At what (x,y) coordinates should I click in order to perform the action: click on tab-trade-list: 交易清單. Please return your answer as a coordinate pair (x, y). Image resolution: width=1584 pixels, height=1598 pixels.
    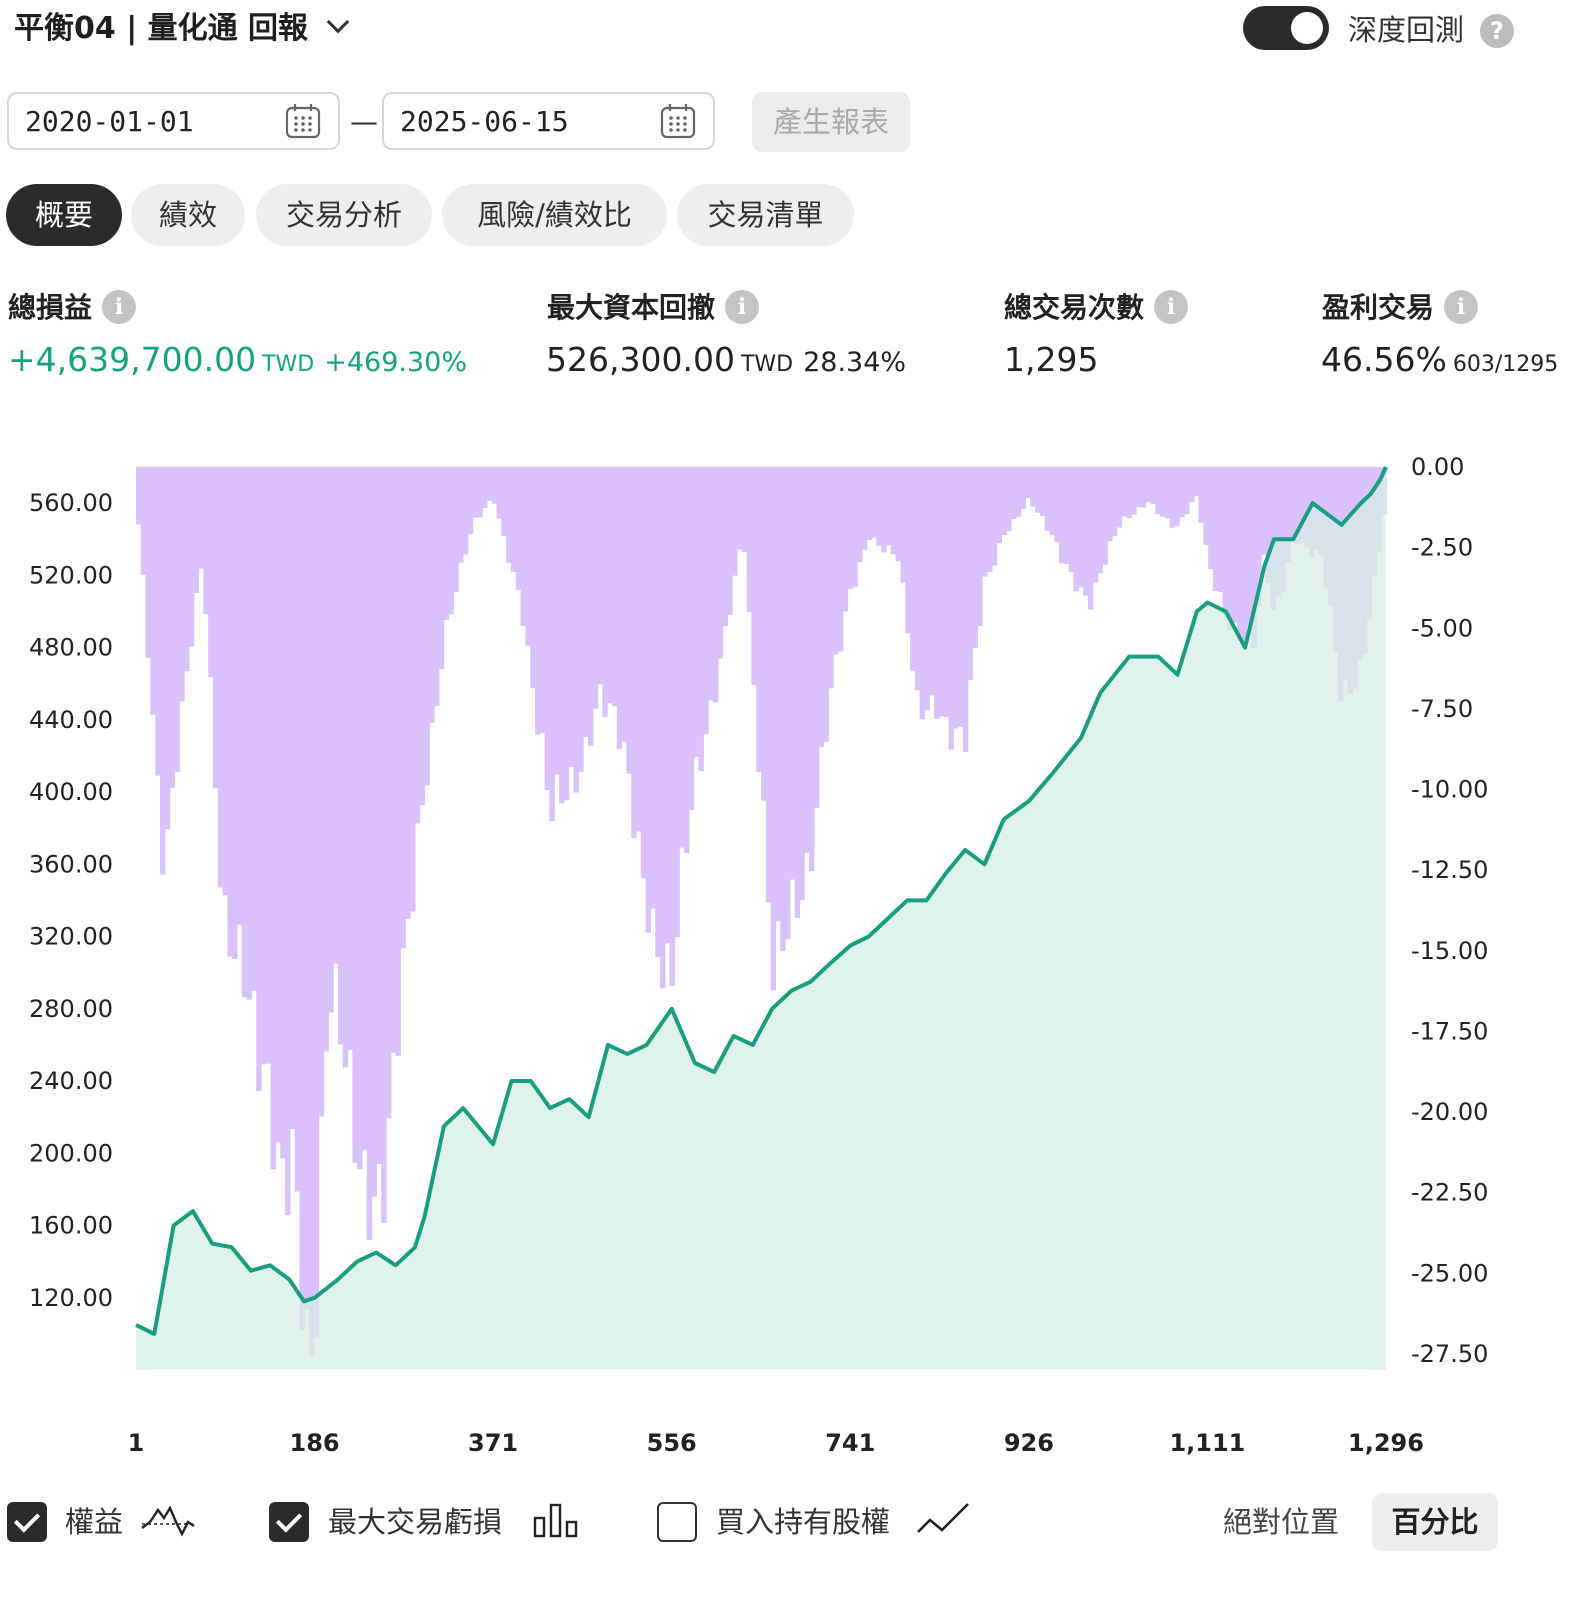
    Looking at the image, I should click on (765, 215).